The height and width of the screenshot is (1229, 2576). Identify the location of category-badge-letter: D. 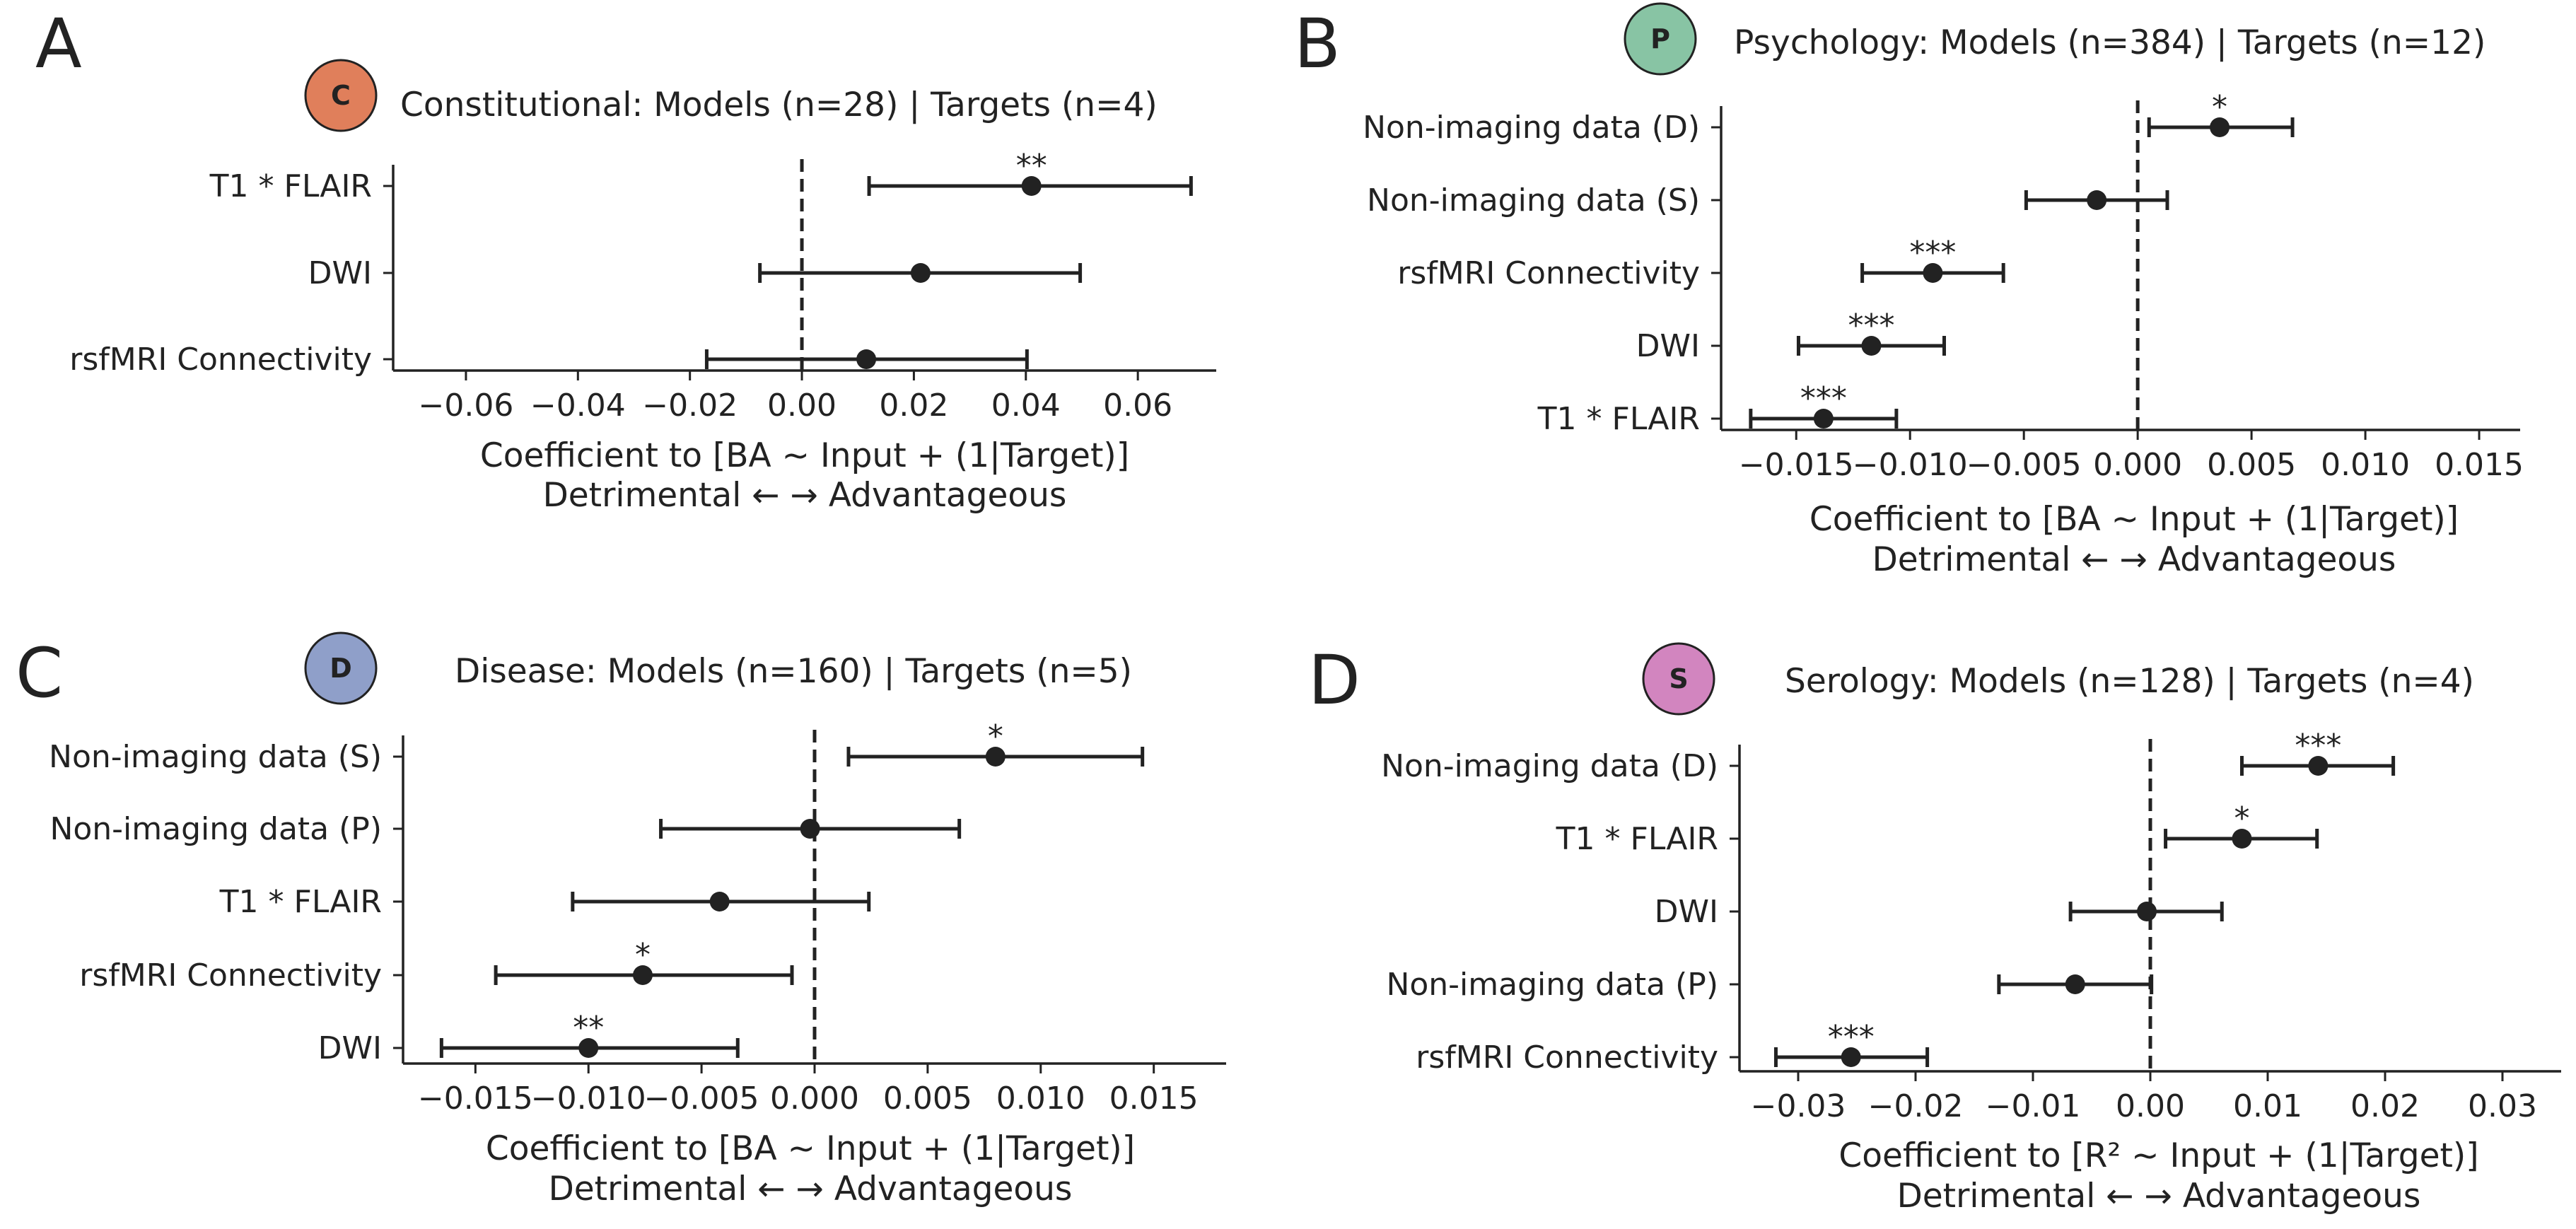
(341, 668).